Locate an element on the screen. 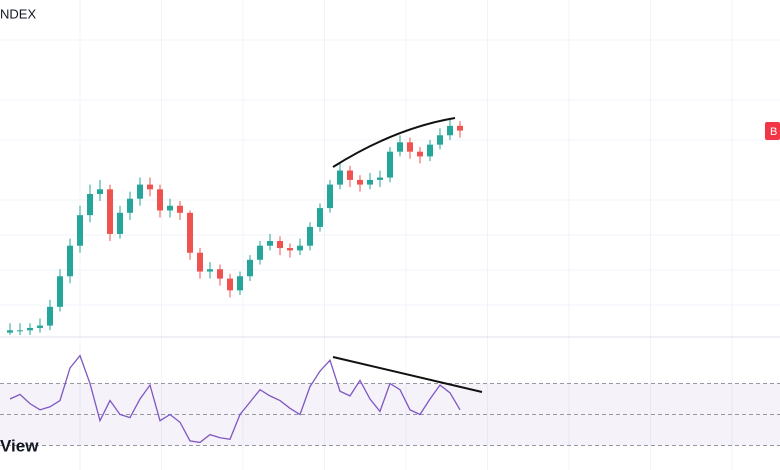 The image size is (780, 470). rsi-band is located at coordinates (390, 414).